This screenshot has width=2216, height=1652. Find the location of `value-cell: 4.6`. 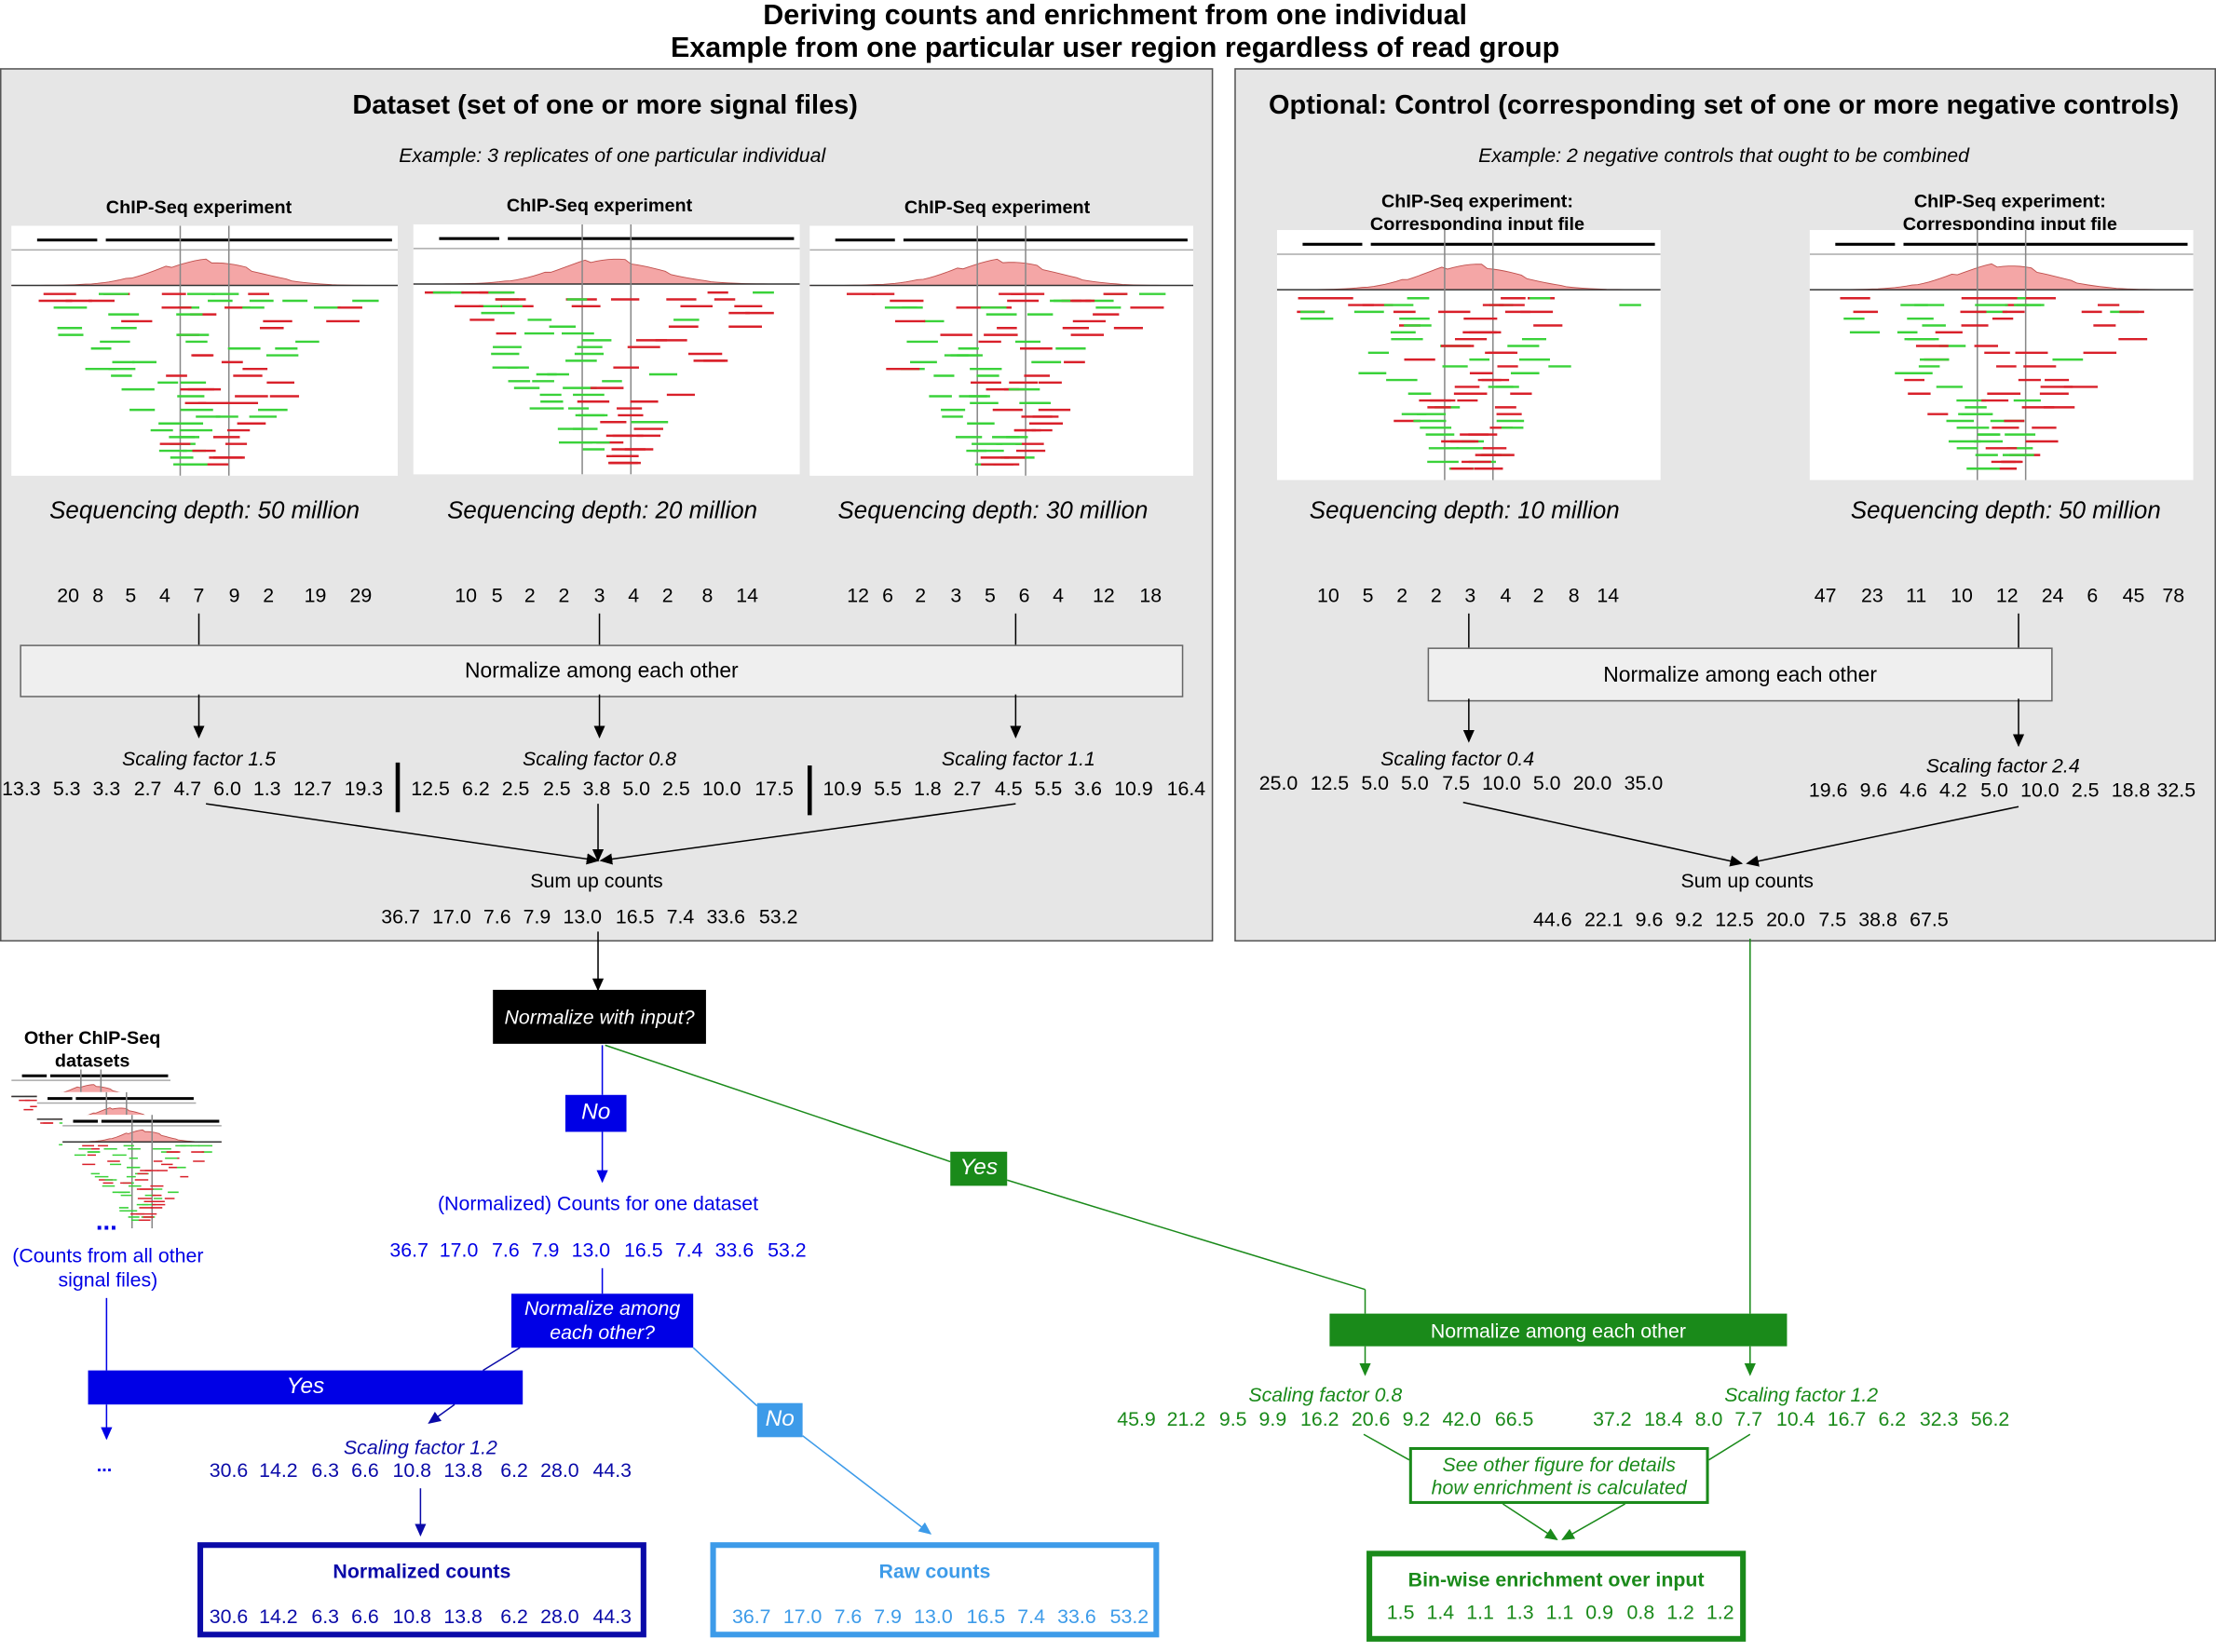

value-cell: 4.6 is located at coordinates (1913, 790).